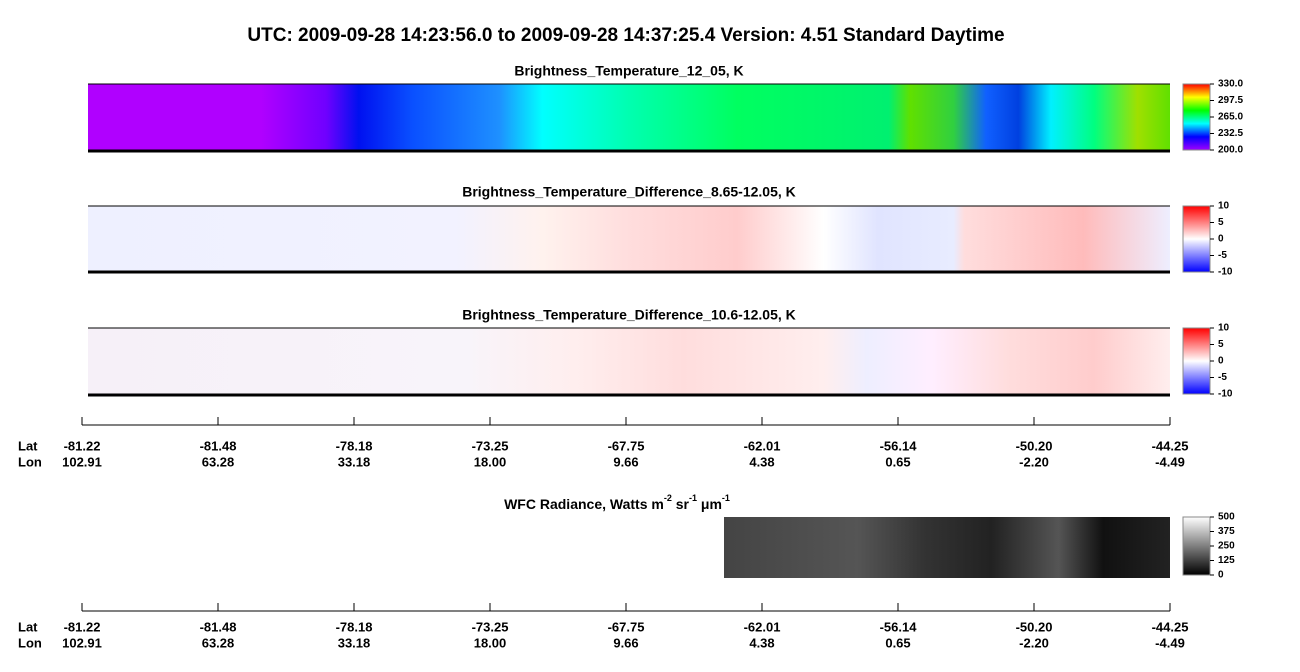 The width and height of the screenshot is (1300, 672). What do you see at coordinates (1230, 150) in the screenshot?
I see `colorbar-tick-label: 200.0` at bounding box center [1230, 150].